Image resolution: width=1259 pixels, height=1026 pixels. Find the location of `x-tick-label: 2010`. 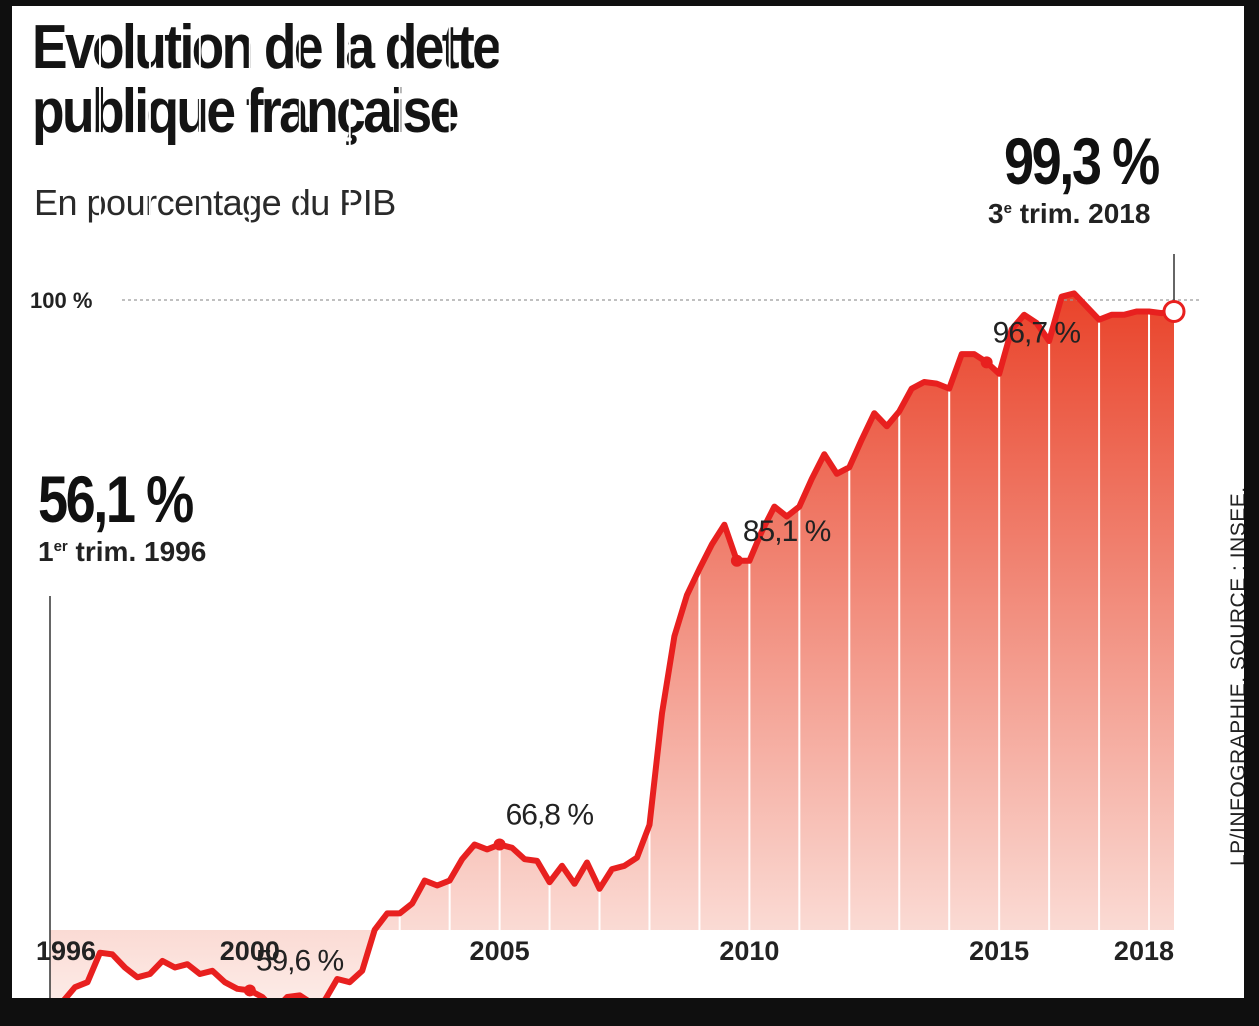

x-tick-label: 2010 is located at coordinates (749, 951).